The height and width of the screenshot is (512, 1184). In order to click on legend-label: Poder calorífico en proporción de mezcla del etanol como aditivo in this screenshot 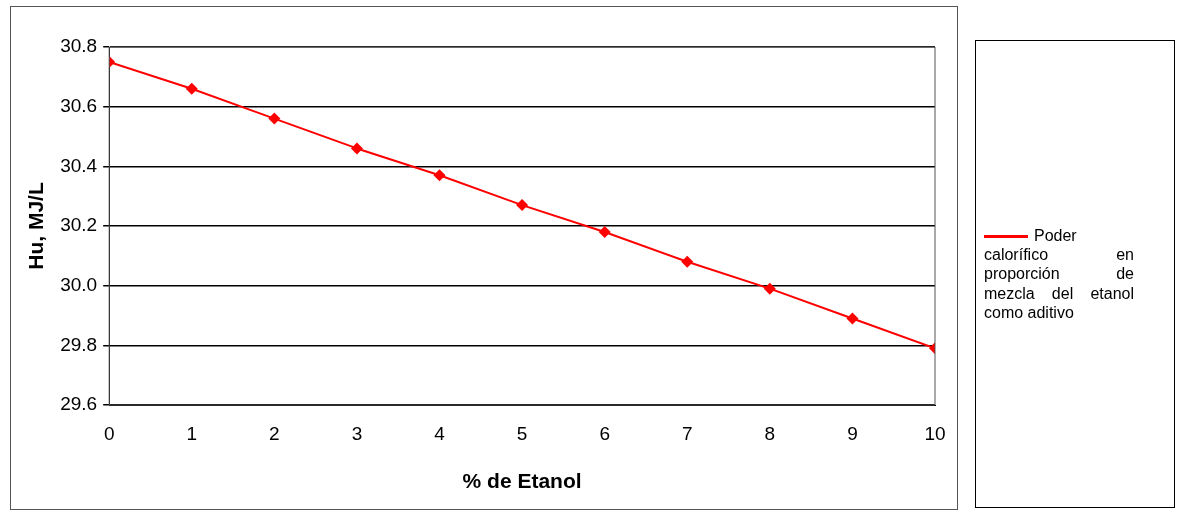, I will do `click(1059, 274)`.